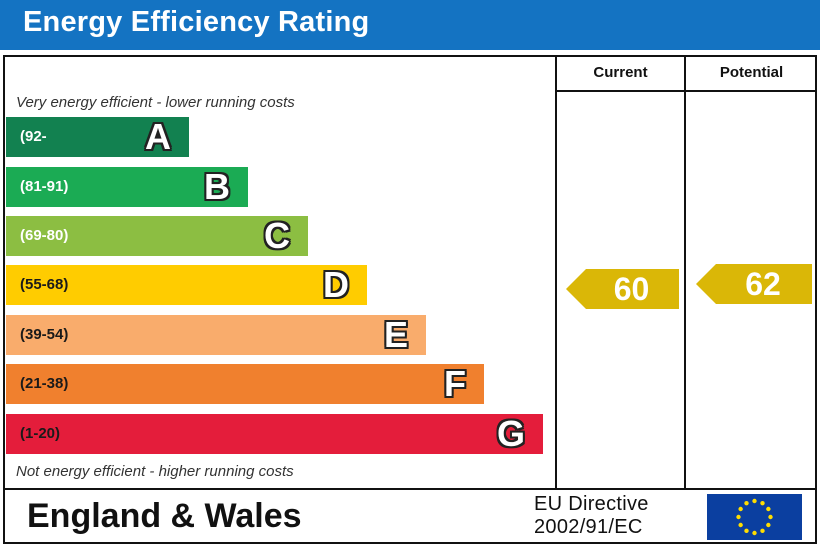 The image size is (820, 547). I want to click on band-a: (92- A, so click(97, 137).